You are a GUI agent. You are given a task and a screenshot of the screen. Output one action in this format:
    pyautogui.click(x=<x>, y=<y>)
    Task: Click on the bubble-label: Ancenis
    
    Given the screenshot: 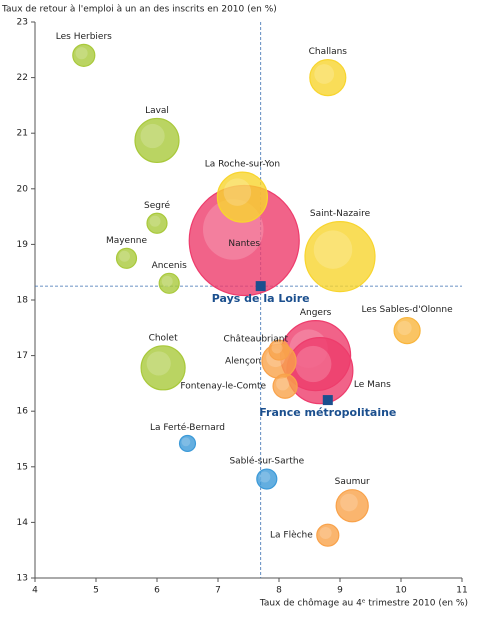 What is the action you would take?
    pyautogui.click(x=170, y=266)
    